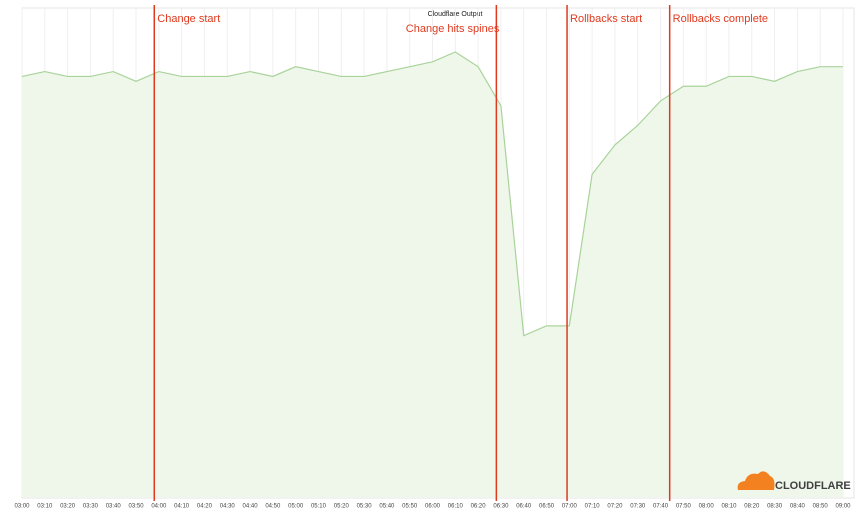 The height and width of the screenshot is (525, 860). I want to click on x-tick-label: 06:50, so click(547, 507).